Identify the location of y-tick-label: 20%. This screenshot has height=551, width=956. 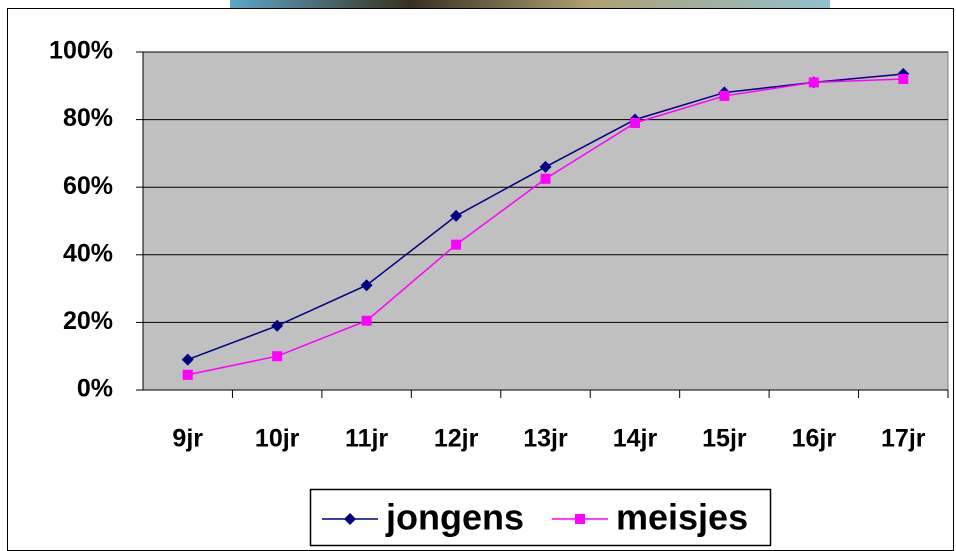
(88, 321).